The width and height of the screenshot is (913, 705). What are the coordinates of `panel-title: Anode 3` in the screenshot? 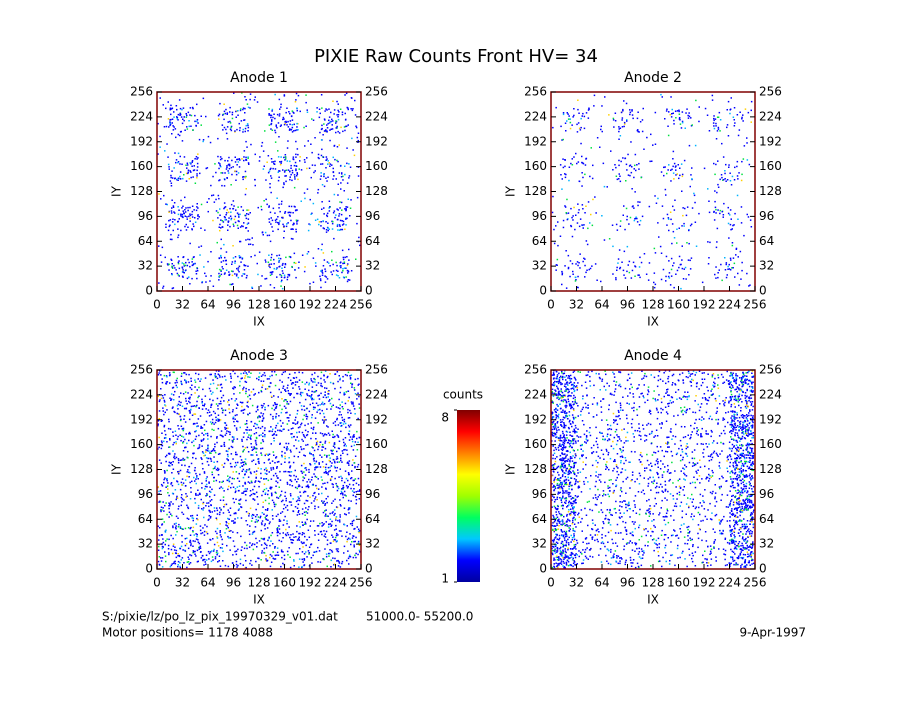 It's located at (259, 356).